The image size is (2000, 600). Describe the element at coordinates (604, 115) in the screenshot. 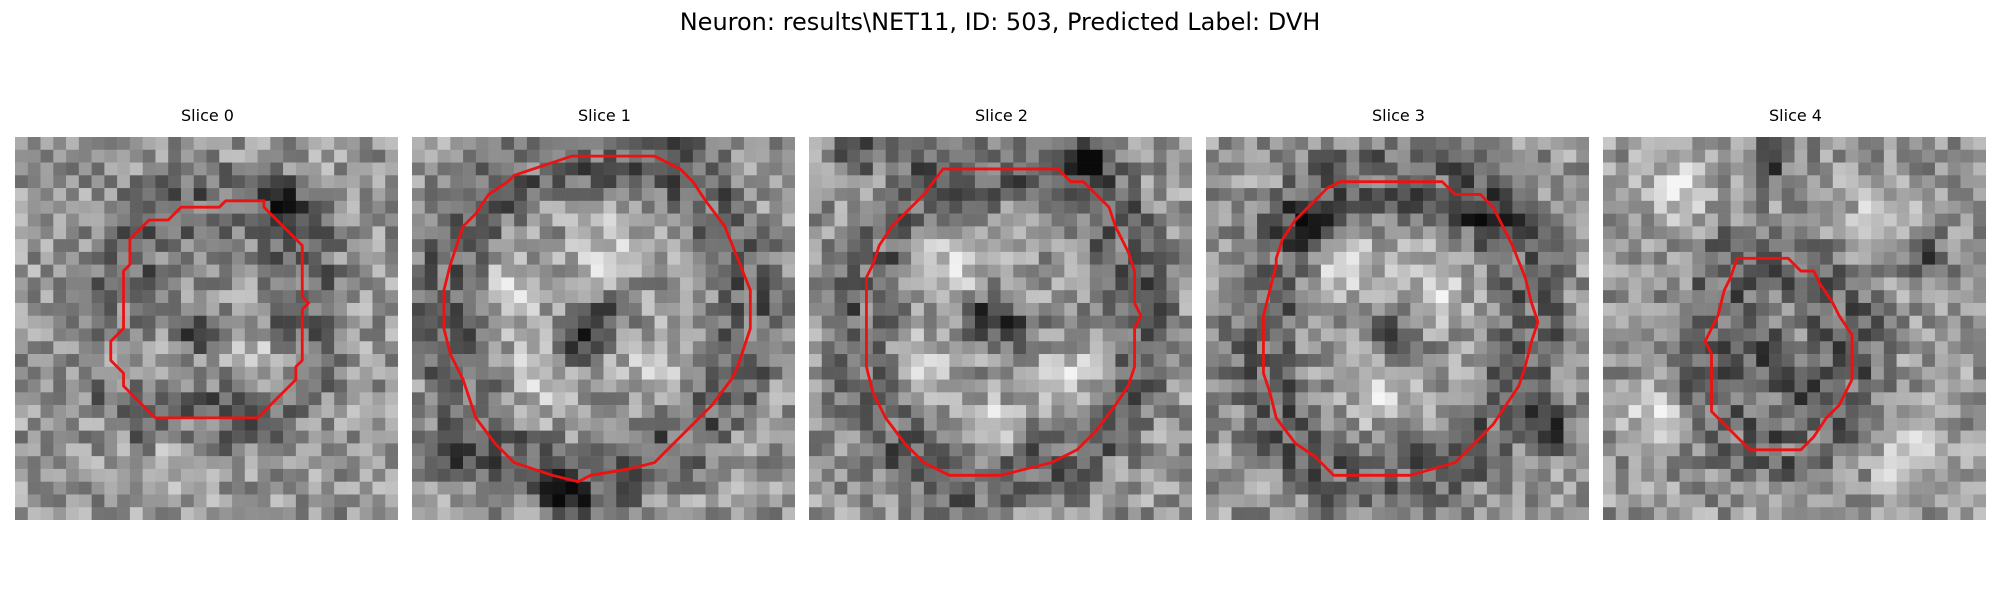

I see `slice-title-1: Slice 1` at that location.